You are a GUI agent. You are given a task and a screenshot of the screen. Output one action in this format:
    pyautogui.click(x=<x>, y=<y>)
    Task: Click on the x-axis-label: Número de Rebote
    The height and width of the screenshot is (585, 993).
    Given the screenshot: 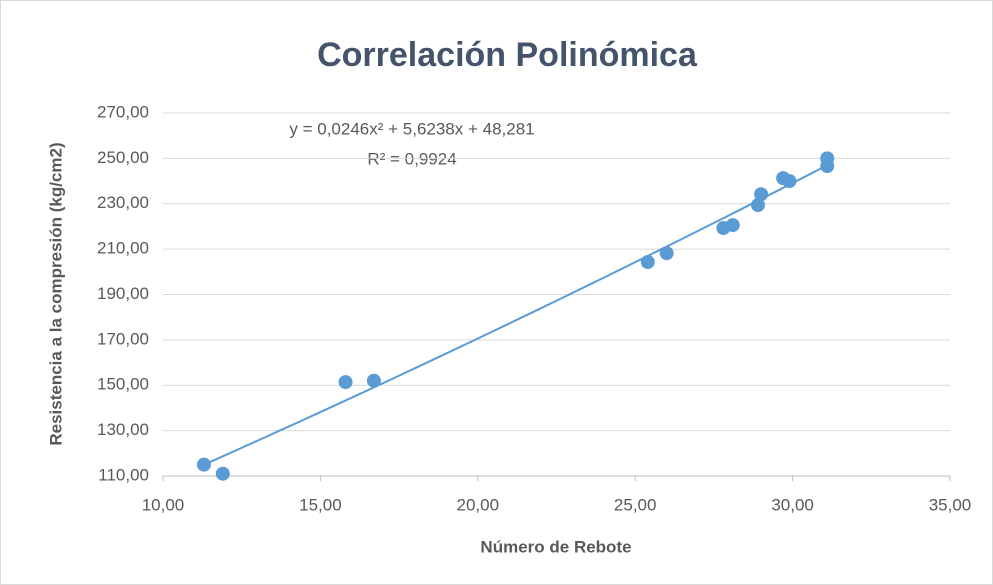 What is the action you would take?
    pyautogui.click(x=555, y=546)
    